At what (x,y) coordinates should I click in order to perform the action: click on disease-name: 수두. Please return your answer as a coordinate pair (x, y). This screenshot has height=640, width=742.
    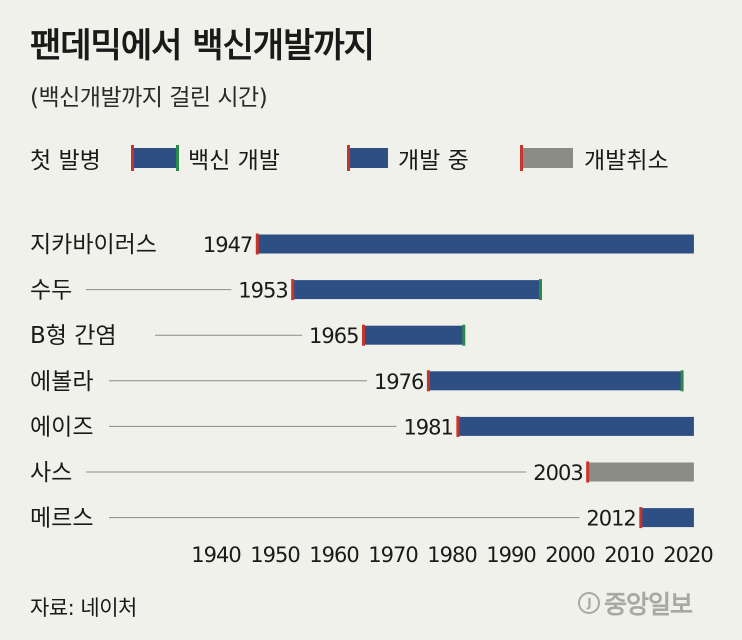
    Looking at the image, I should click on (51, 291).